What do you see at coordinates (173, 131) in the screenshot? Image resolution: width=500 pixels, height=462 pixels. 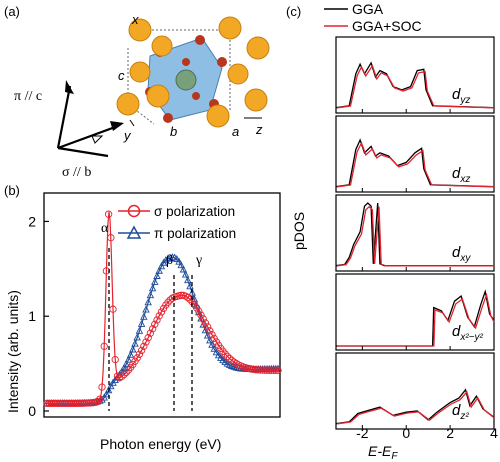 I see `axis-label-b: b` at bounding box center [173, 131].